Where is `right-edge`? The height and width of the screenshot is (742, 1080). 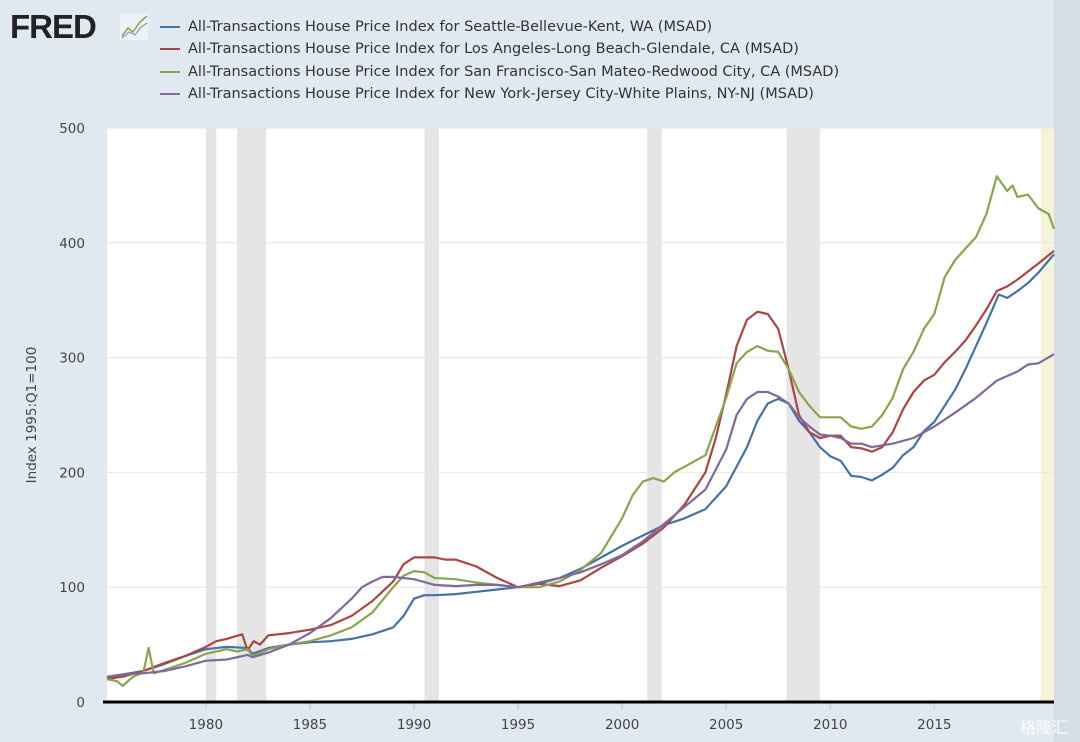
right-edge is located at coordinates (1067, 371).